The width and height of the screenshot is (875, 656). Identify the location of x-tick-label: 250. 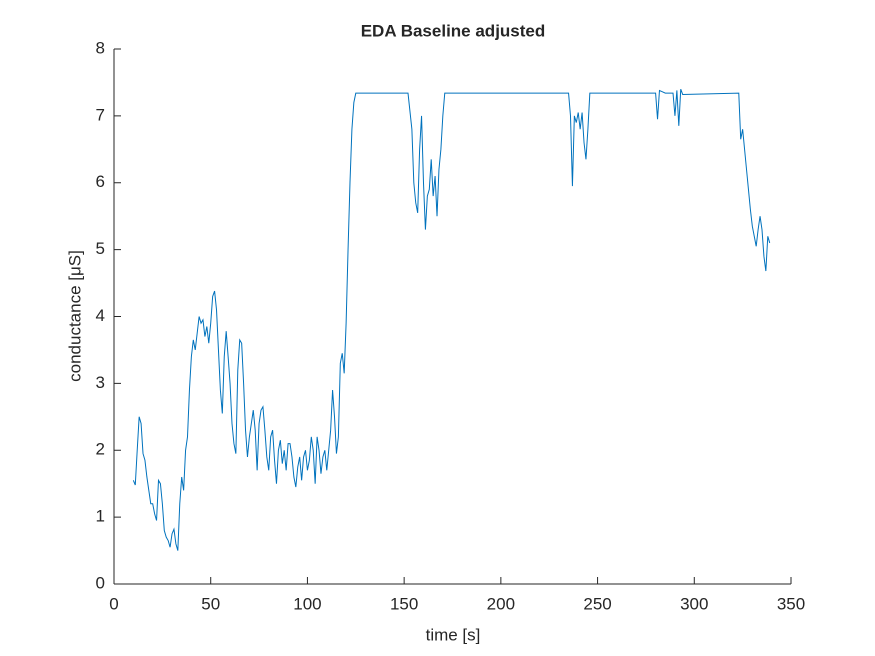
(597, 603).